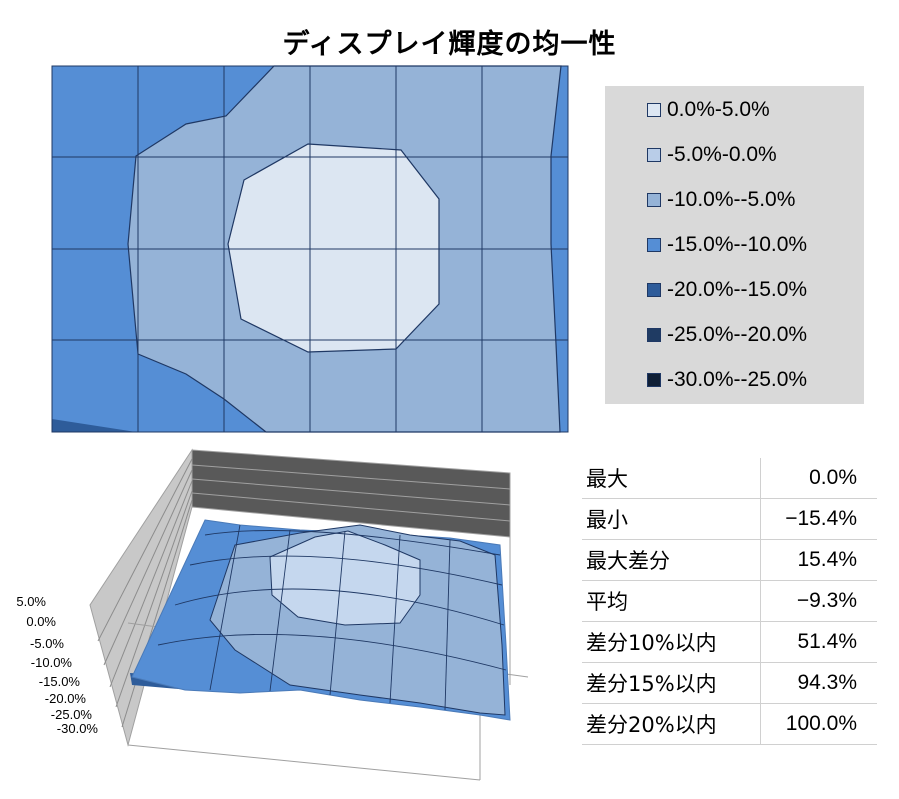 The width and height of the screenshot is (899, 799). I want to click on legend-item: -5.0%-0.0%, so click(712, 155).